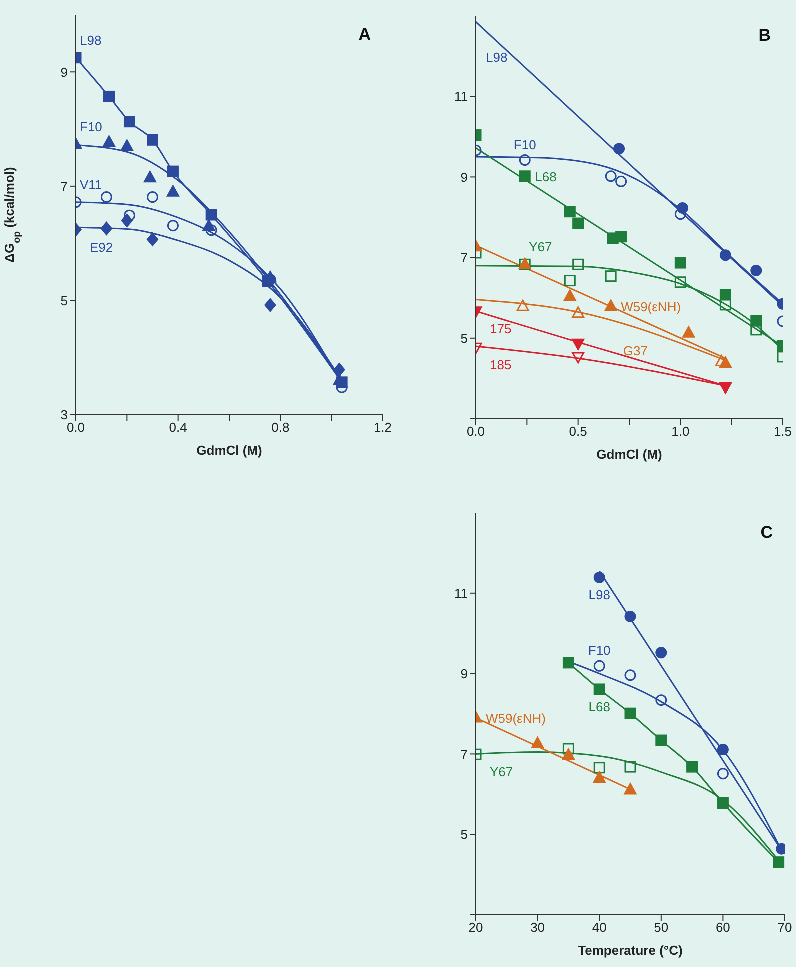  Describe the element at coordinates (476, 928) in the screenshot. I see `x-tick-label: 20` at that location.